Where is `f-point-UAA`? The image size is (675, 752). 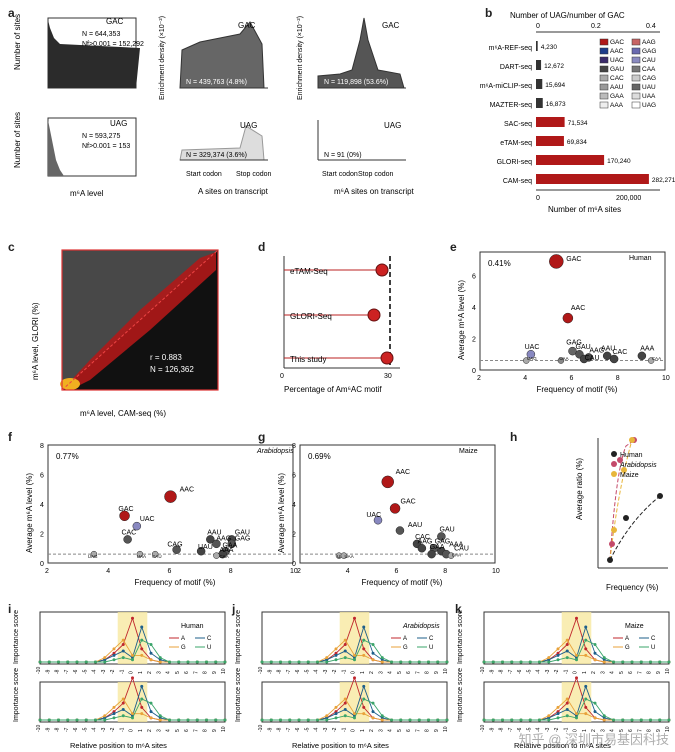
f-point-UAA is located at coordinates (140, 554).